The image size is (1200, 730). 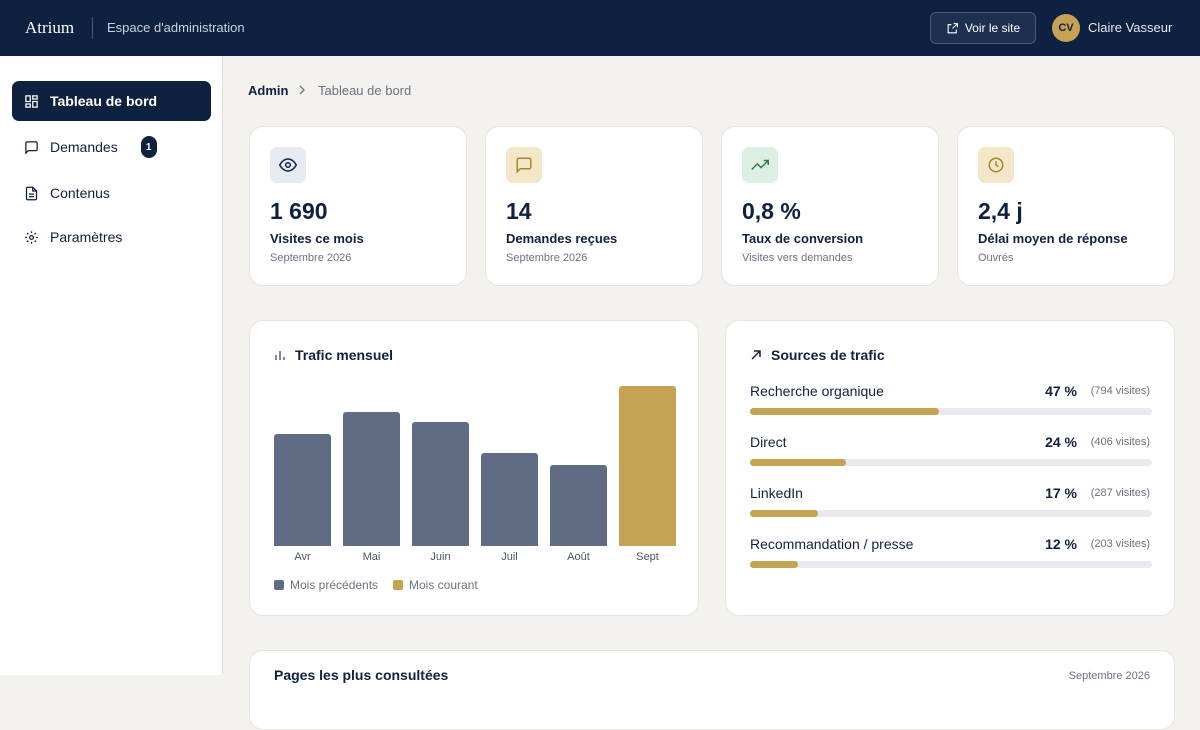 What do you see at coordinates (1061, 442) in the screenshot?
I see `source-value: 24 %` at bounding box center [1061, 442].